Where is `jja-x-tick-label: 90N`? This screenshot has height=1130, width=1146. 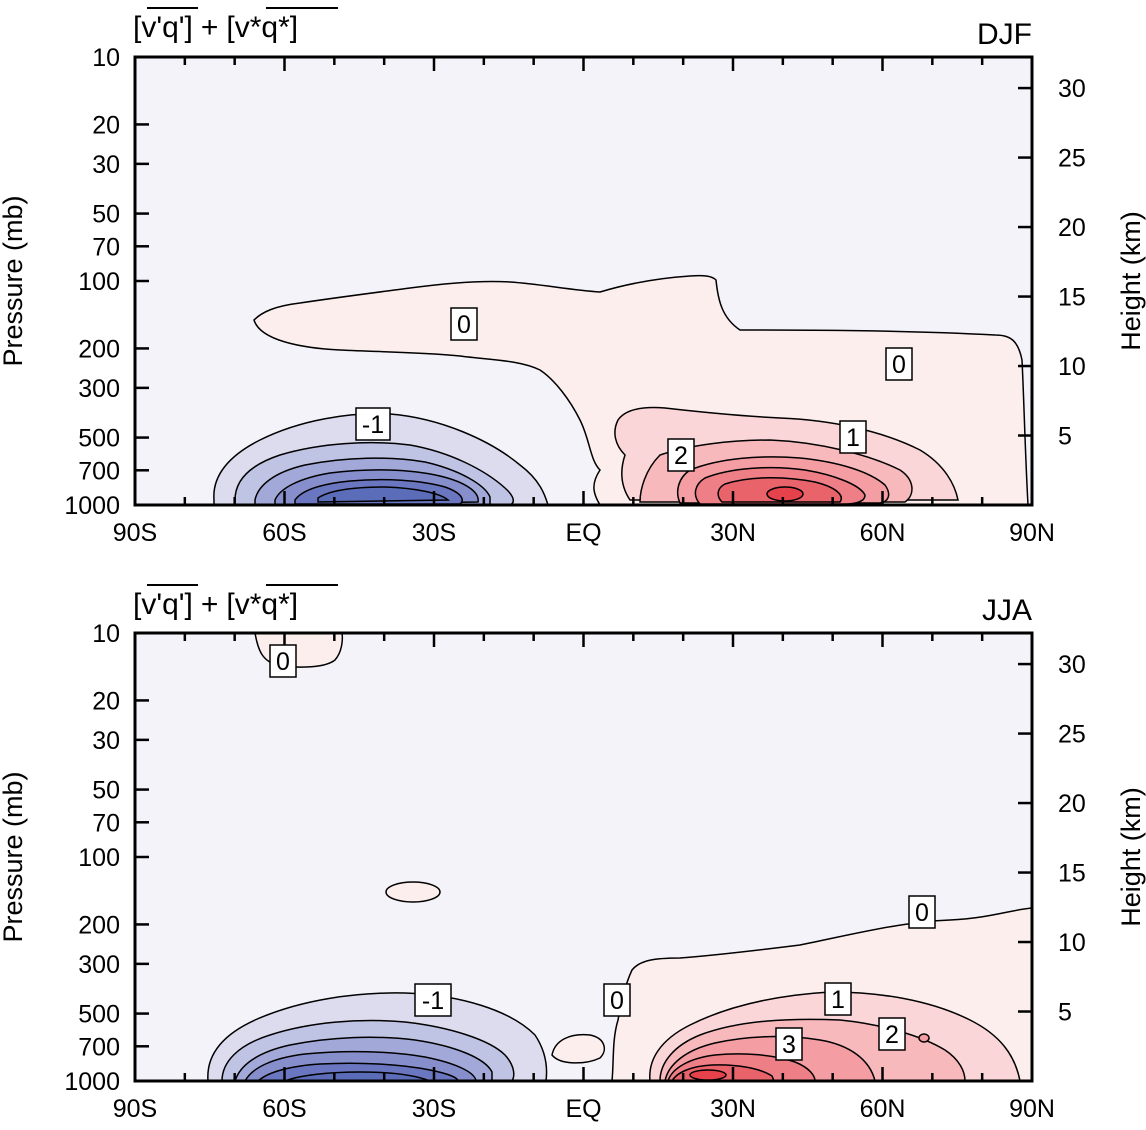 jja-x-tick-label: 90N is located at coordinates (1032, 1109).